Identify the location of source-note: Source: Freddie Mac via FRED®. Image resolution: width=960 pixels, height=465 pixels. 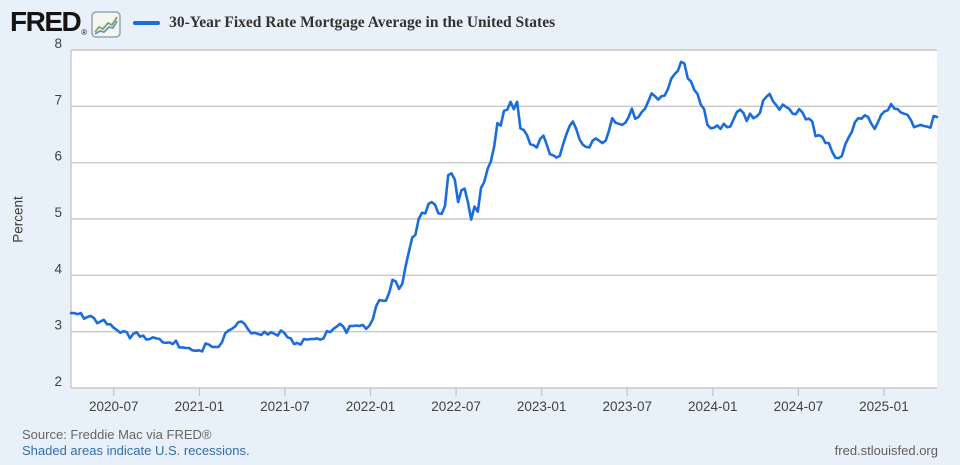
(117, 434).